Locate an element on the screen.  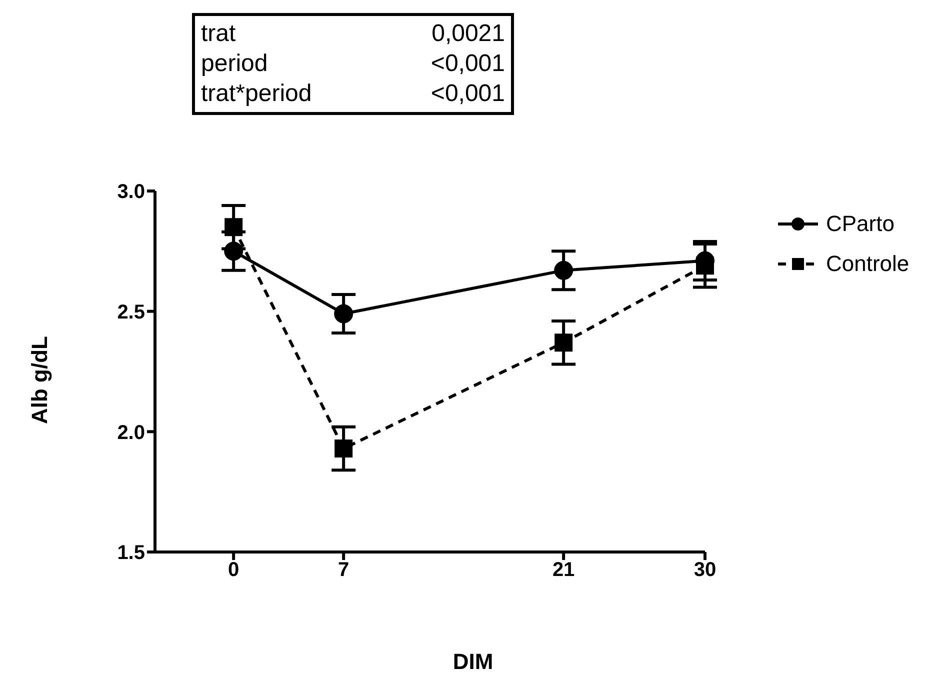
text: 0,0021 is located at coordinates (468, 34).